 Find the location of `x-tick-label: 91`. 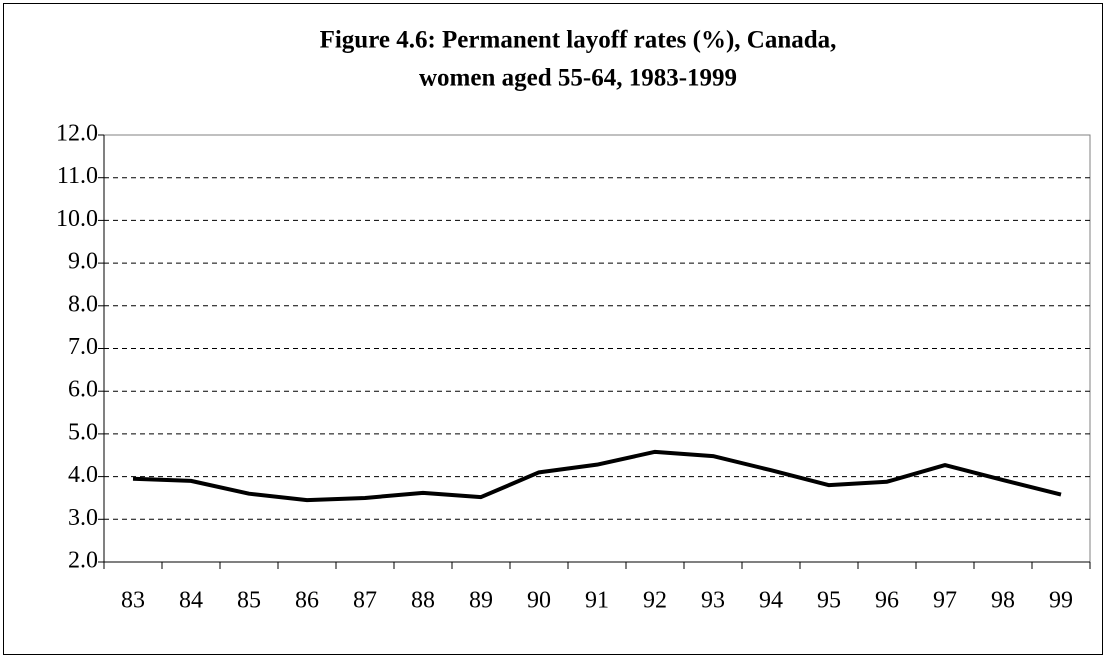

x-tick-label: 91 is located at coordinates (597, 601).